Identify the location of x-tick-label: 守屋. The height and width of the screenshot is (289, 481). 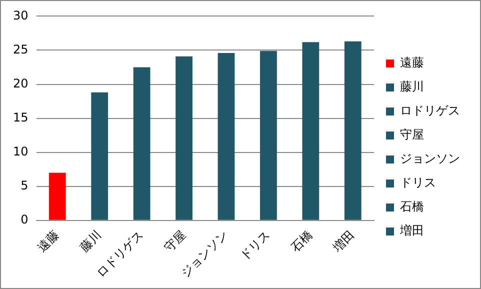
(174, 241).